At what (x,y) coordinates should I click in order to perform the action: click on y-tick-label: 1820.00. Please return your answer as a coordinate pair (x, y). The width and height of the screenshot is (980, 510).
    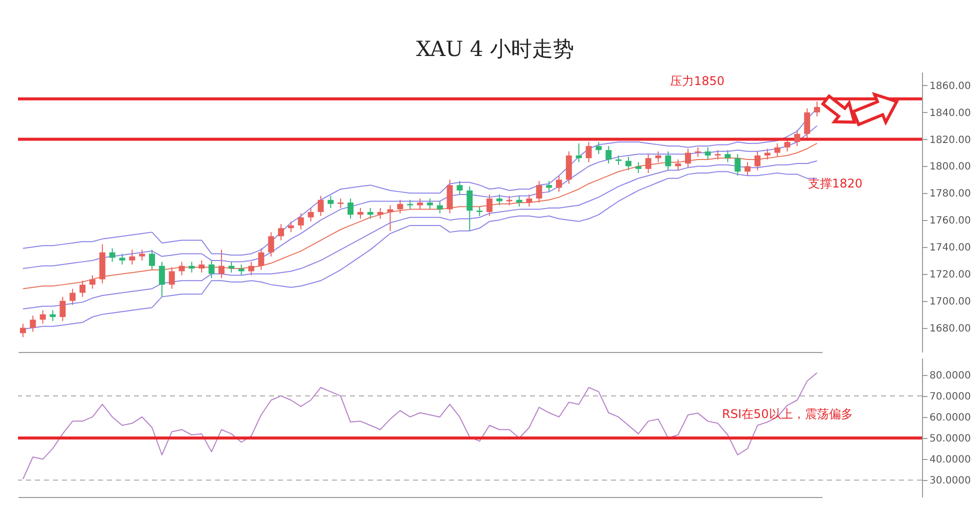
    Looking at the image, I should click on (950, 140).